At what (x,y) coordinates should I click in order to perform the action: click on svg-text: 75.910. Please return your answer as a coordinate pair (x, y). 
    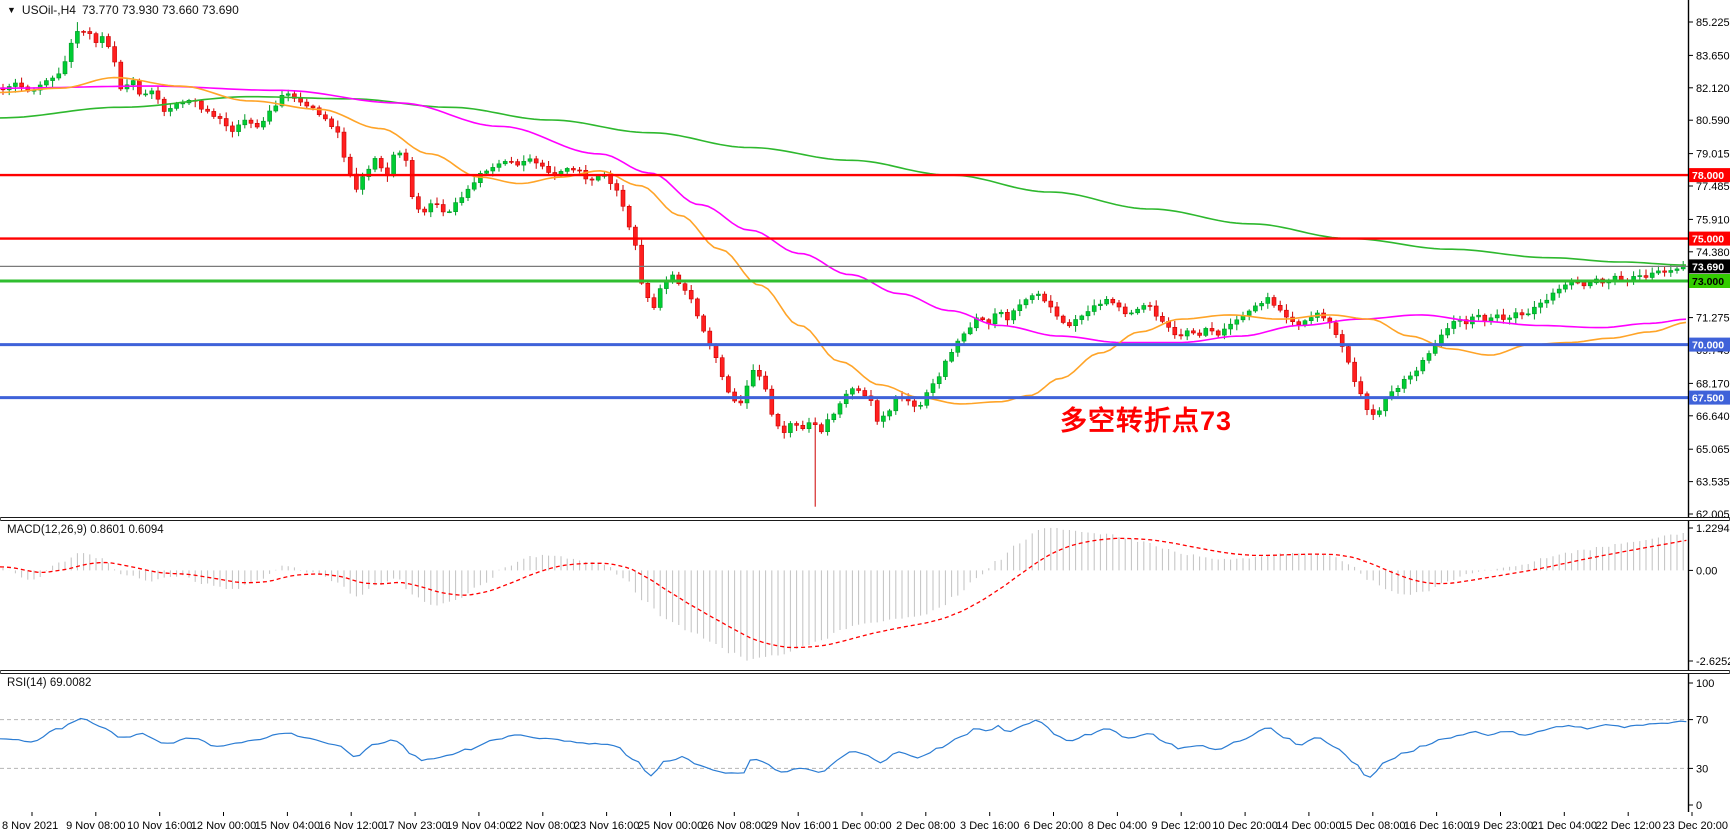
    Looking at the image, I should click on (1713, 220).